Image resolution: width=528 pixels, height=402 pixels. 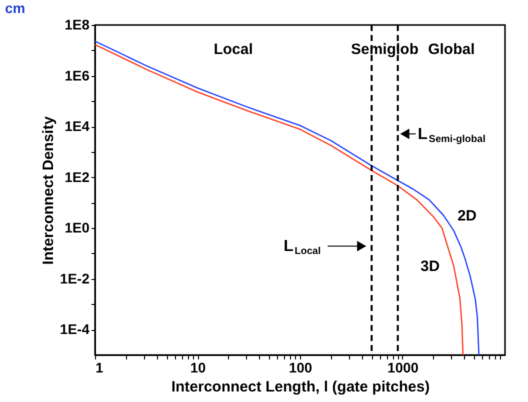 I want to click on x-tick-label: 1, so click(x=100, y=368).